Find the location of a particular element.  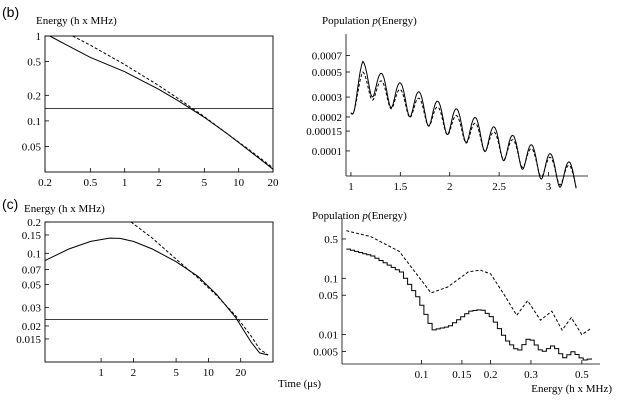

chart-b-population-xtick-label: 1 is located at coordinates (351, 187).